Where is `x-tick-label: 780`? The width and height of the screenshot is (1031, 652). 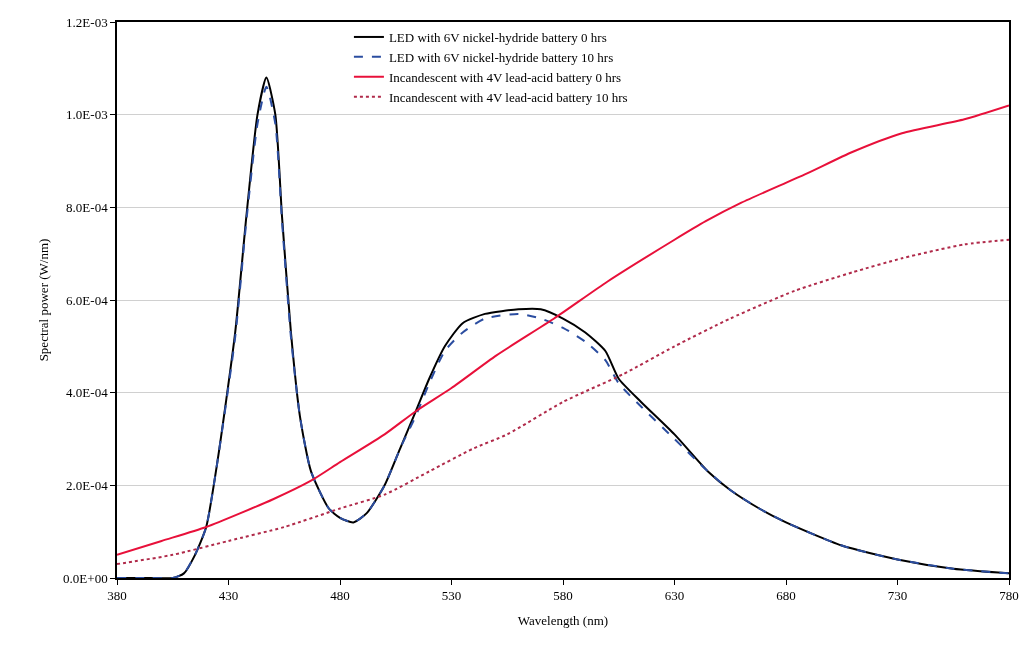
x-tick-label: 780 is located at coordinates (1009, 596).